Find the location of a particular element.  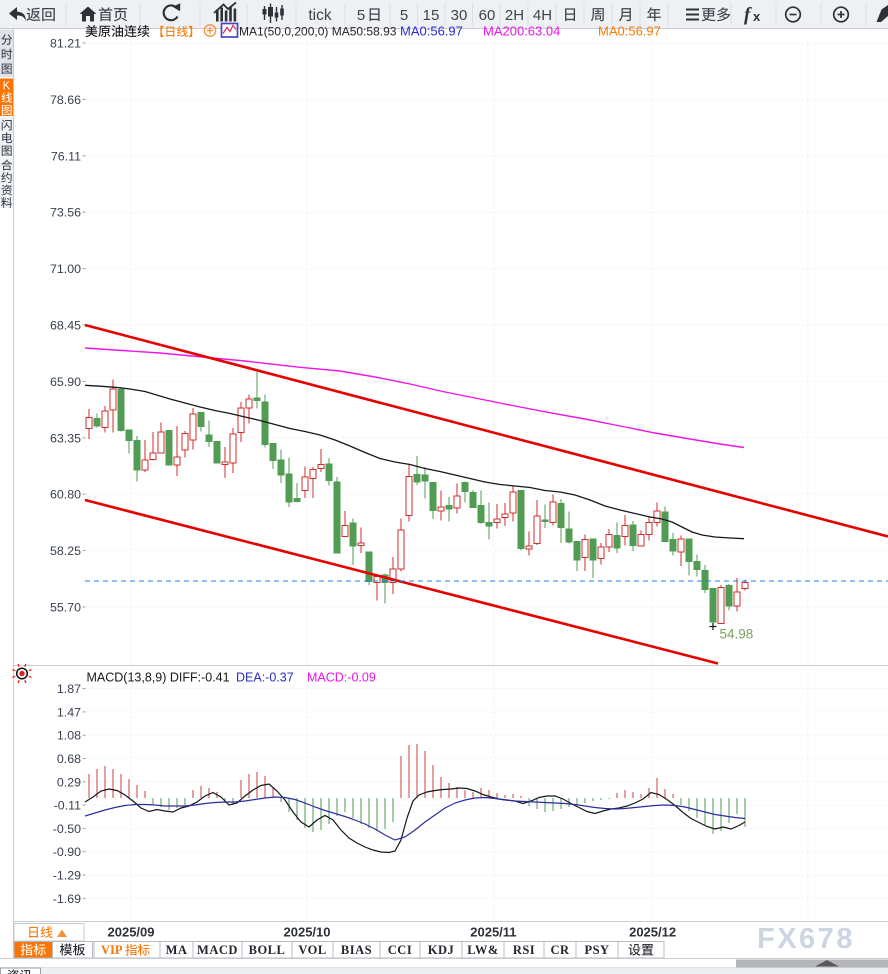

svg-text: 65.90 is located at coordinates (65, 382).